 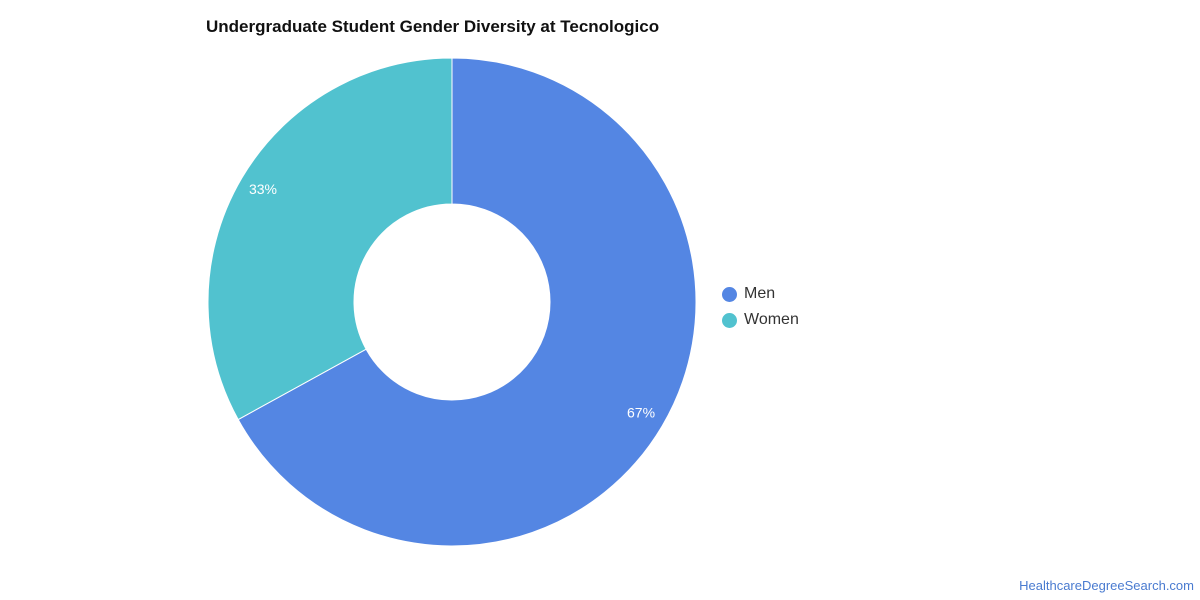 I want to click on site-watermark: HealthcareDegreeSearch.com, so click(x=1106, y=585).